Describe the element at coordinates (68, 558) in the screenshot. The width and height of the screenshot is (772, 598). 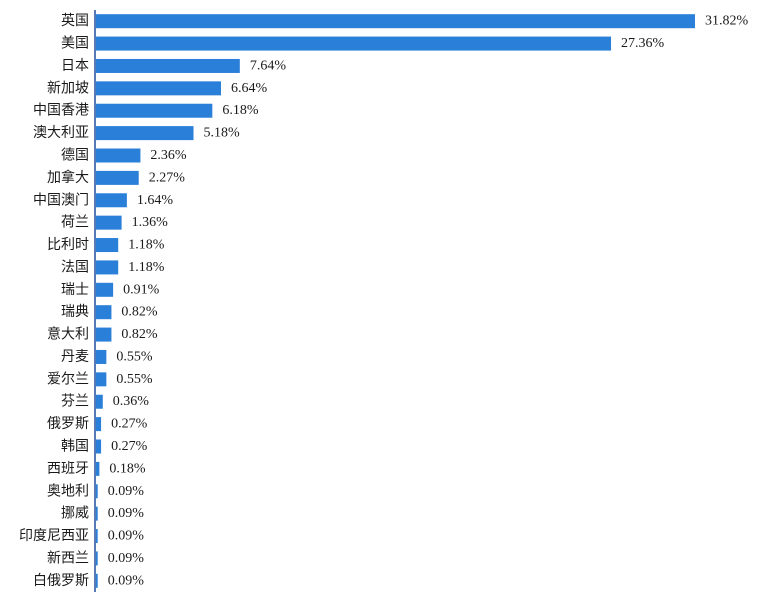
I see `category-label: 新西兰` at that location.